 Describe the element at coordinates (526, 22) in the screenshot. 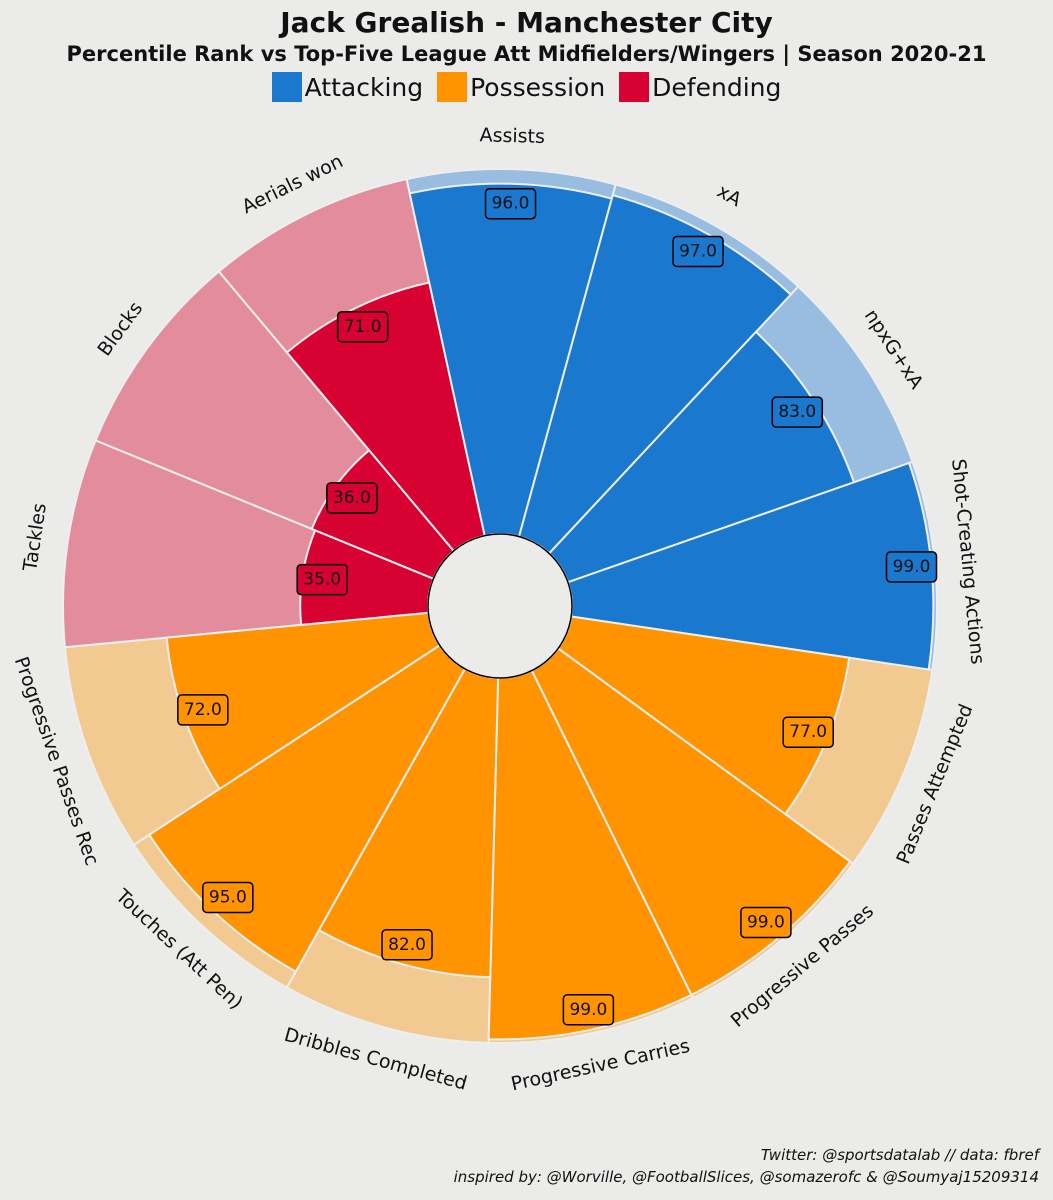

I see `chart-title: Jack Grealish - Manchester City` at that location.